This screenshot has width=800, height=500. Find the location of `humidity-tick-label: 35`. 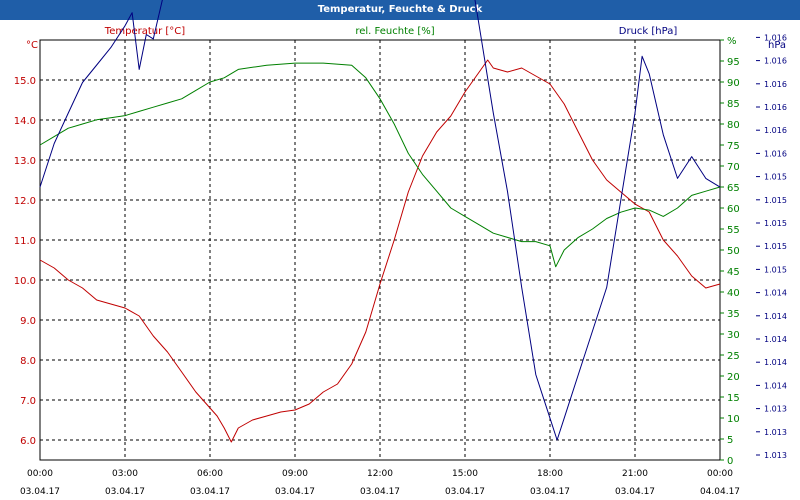

humidity-tick-label: 35 is located at coordinates (733, 314).